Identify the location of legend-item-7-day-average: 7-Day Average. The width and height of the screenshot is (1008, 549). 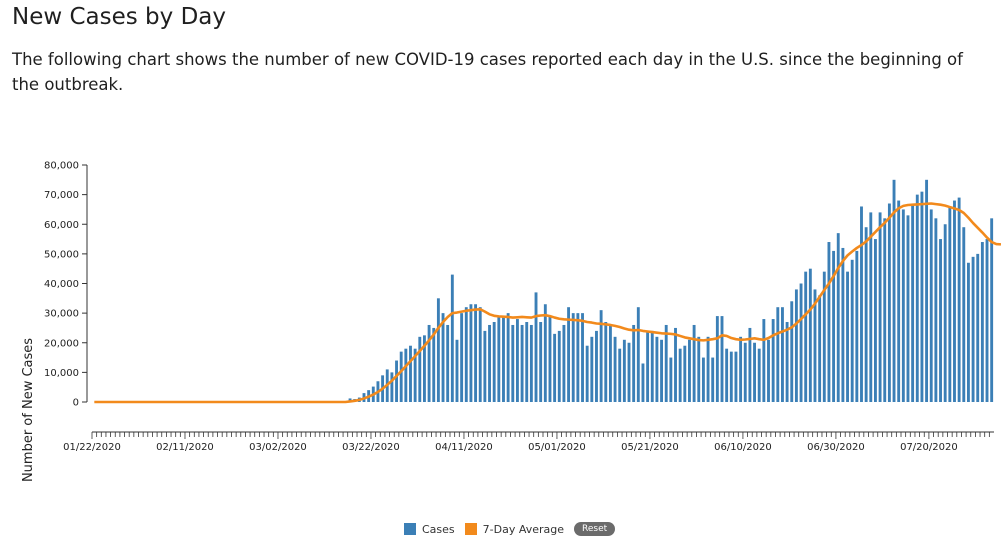
(514, 529).